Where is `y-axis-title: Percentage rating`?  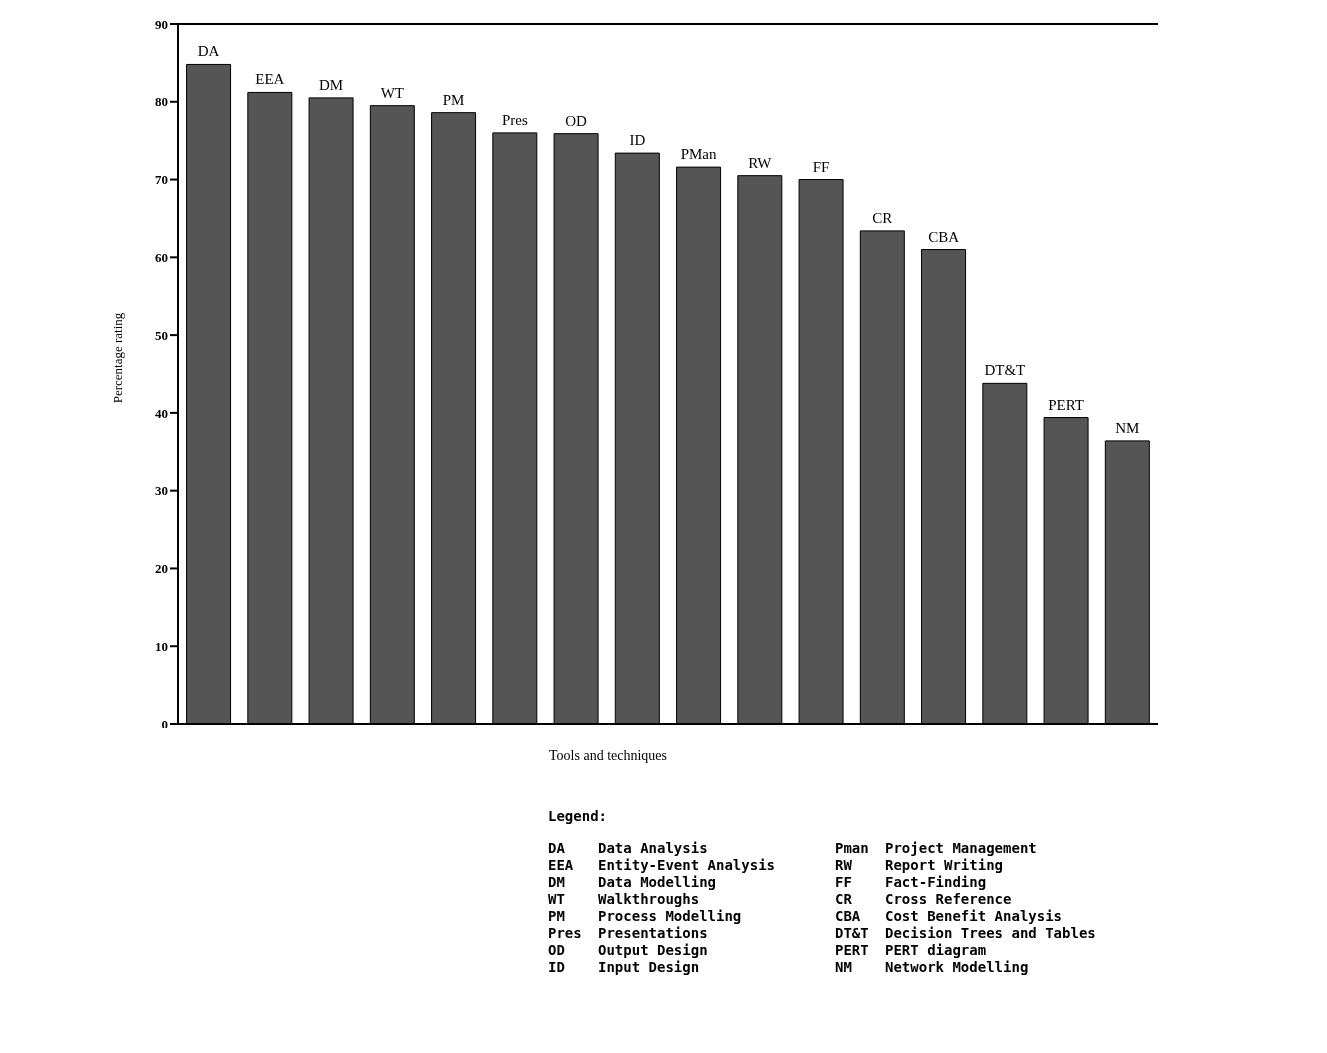
y-axis-title: Percentage rating is located at coordinates (118, 358).